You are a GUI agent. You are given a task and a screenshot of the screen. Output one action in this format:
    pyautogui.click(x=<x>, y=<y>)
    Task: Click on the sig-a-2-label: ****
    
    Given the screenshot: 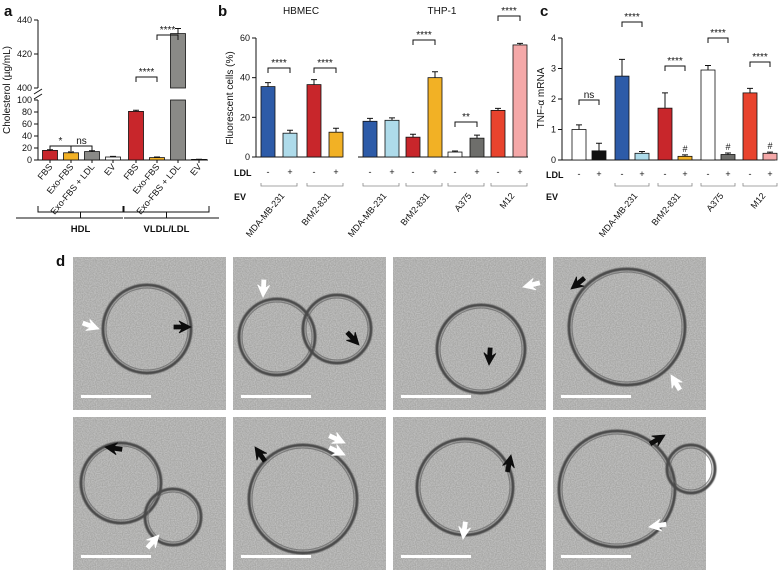 What is the action you would take?
    pyautogui.click(x=147, y=72)
    